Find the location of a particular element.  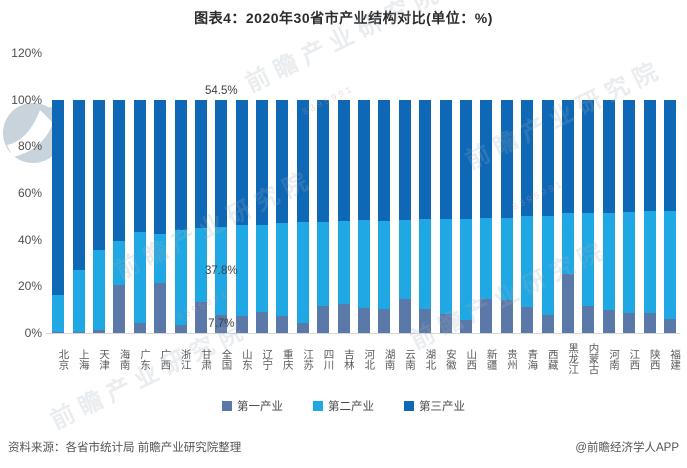

x-label-wrap: 北京 is located at coordinates (58, 359).